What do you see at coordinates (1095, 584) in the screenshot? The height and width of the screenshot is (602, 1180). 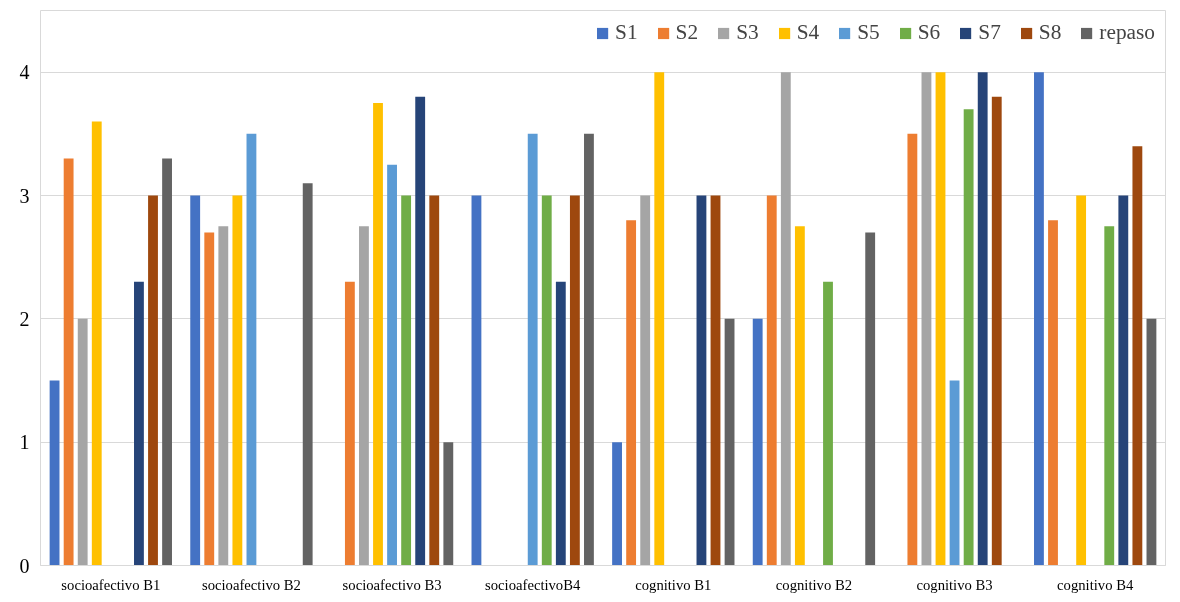 I see `x-tick-label: cognitivo B4` at bounding box center [1095, 584].